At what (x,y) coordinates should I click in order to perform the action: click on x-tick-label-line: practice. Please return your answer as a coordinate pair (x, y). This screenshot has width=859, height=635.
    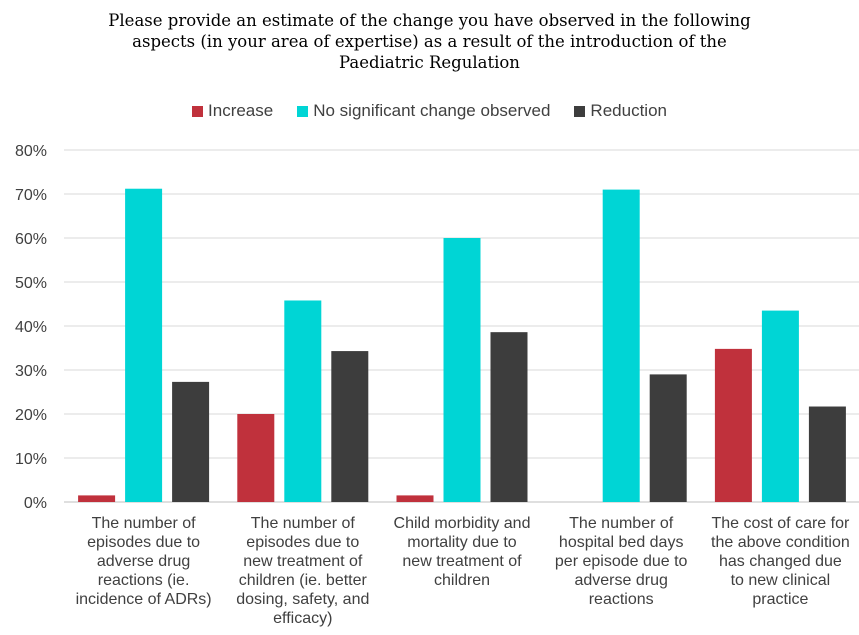
    Looking at the image, I should click on (780, 599).